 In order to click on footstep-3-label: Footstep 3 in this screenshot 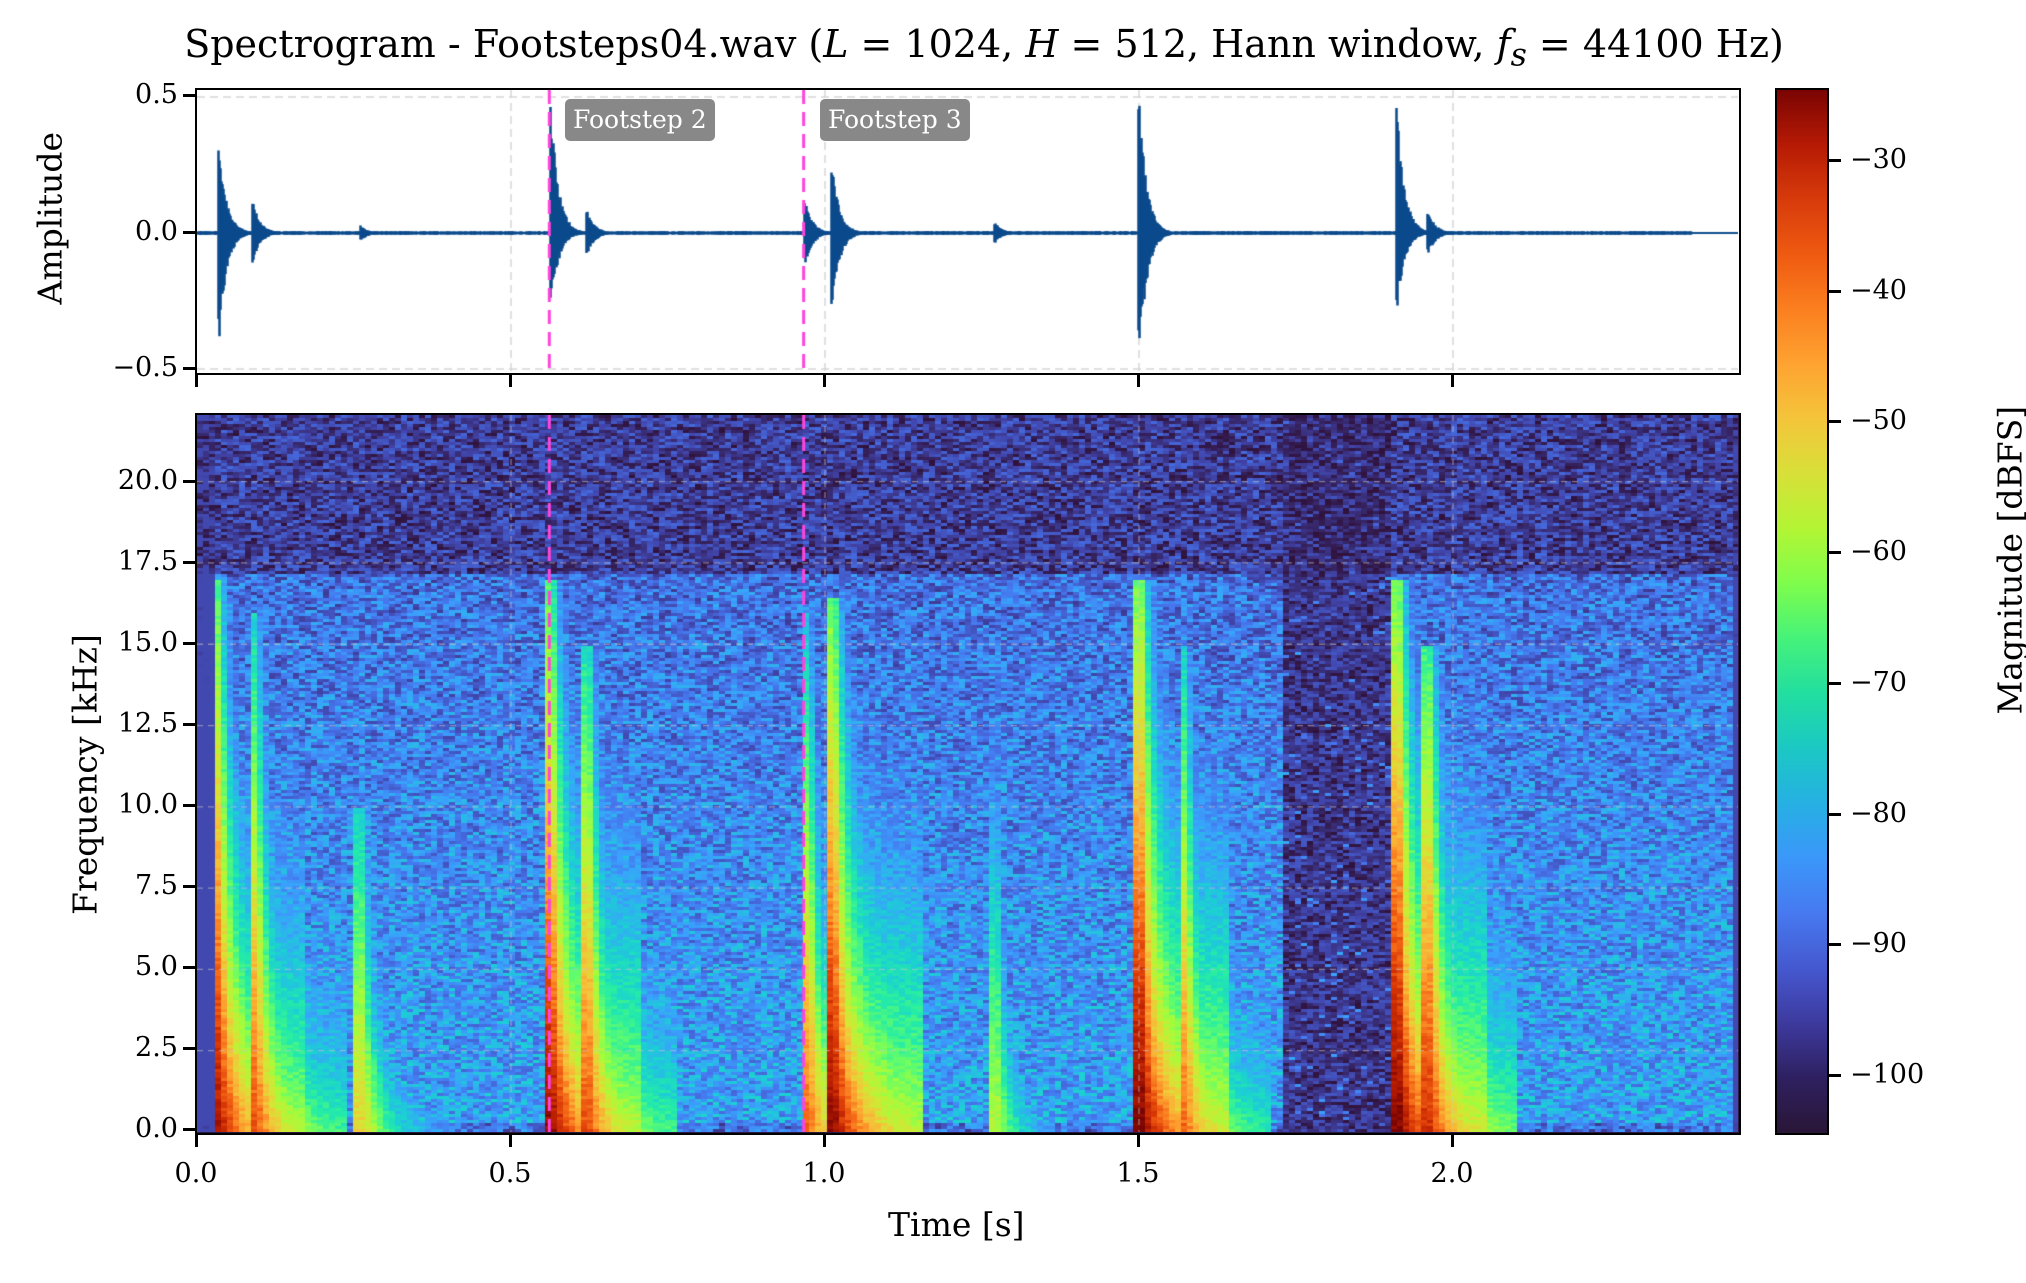, I will do `click(895, 120)`.